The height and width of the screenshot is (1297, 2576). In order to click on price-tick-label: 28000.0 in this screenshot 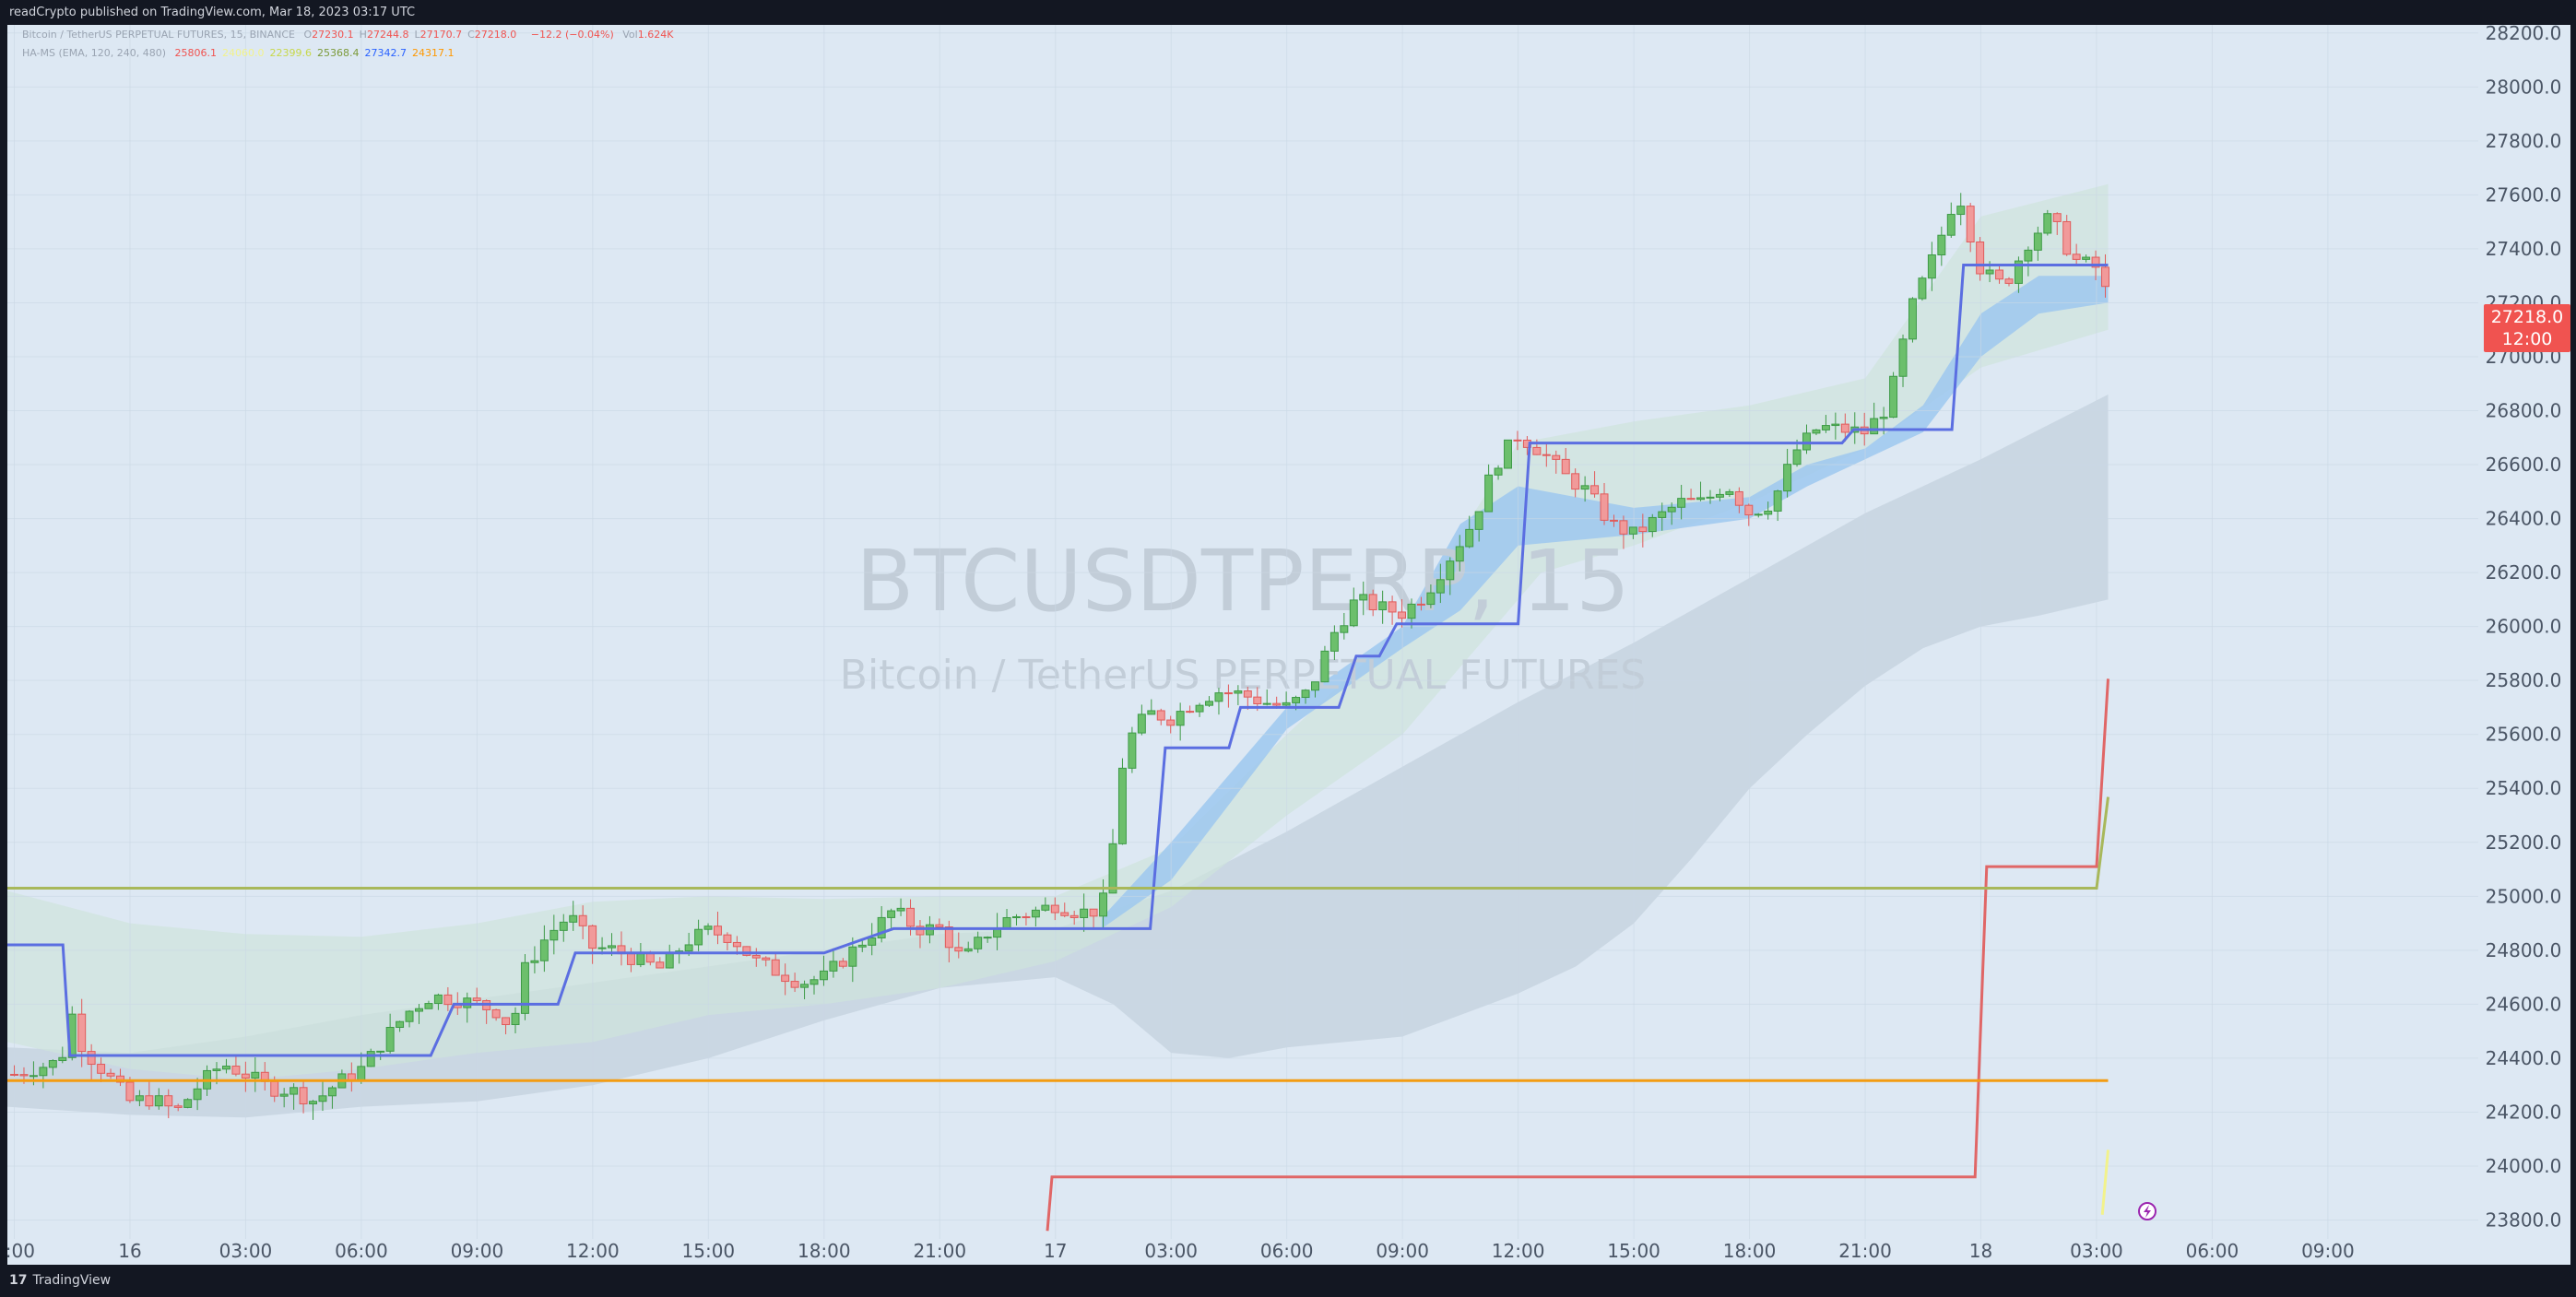, I will do `click(2524, 87)`.